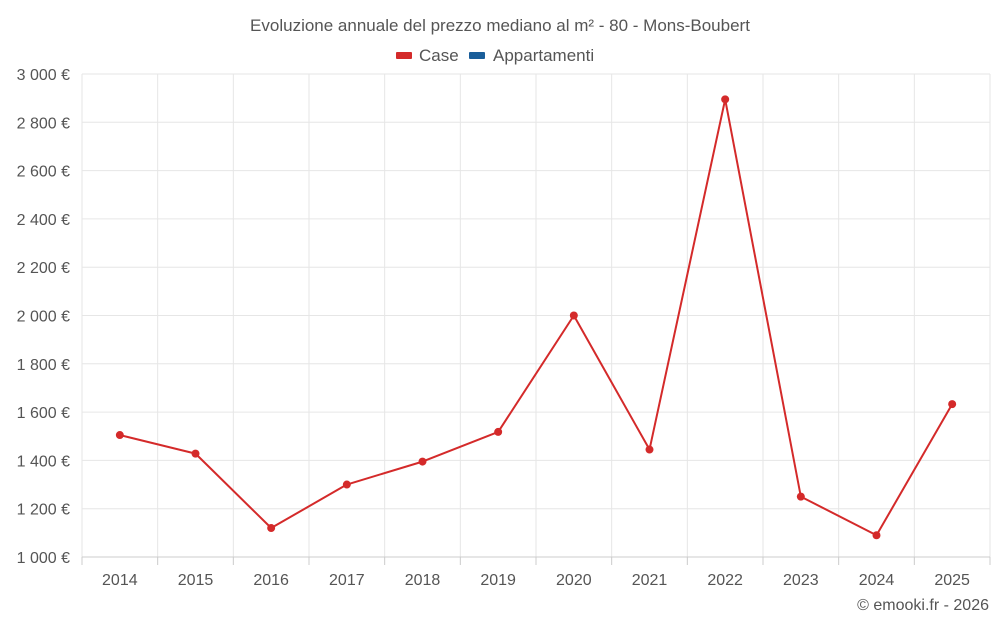 This screenshot has height=625, width=1000. What do you see at coordinates (43, 365) in the screenshot?
I see `y-tick-label: 1 800 €` at bounding box center [43, 365].